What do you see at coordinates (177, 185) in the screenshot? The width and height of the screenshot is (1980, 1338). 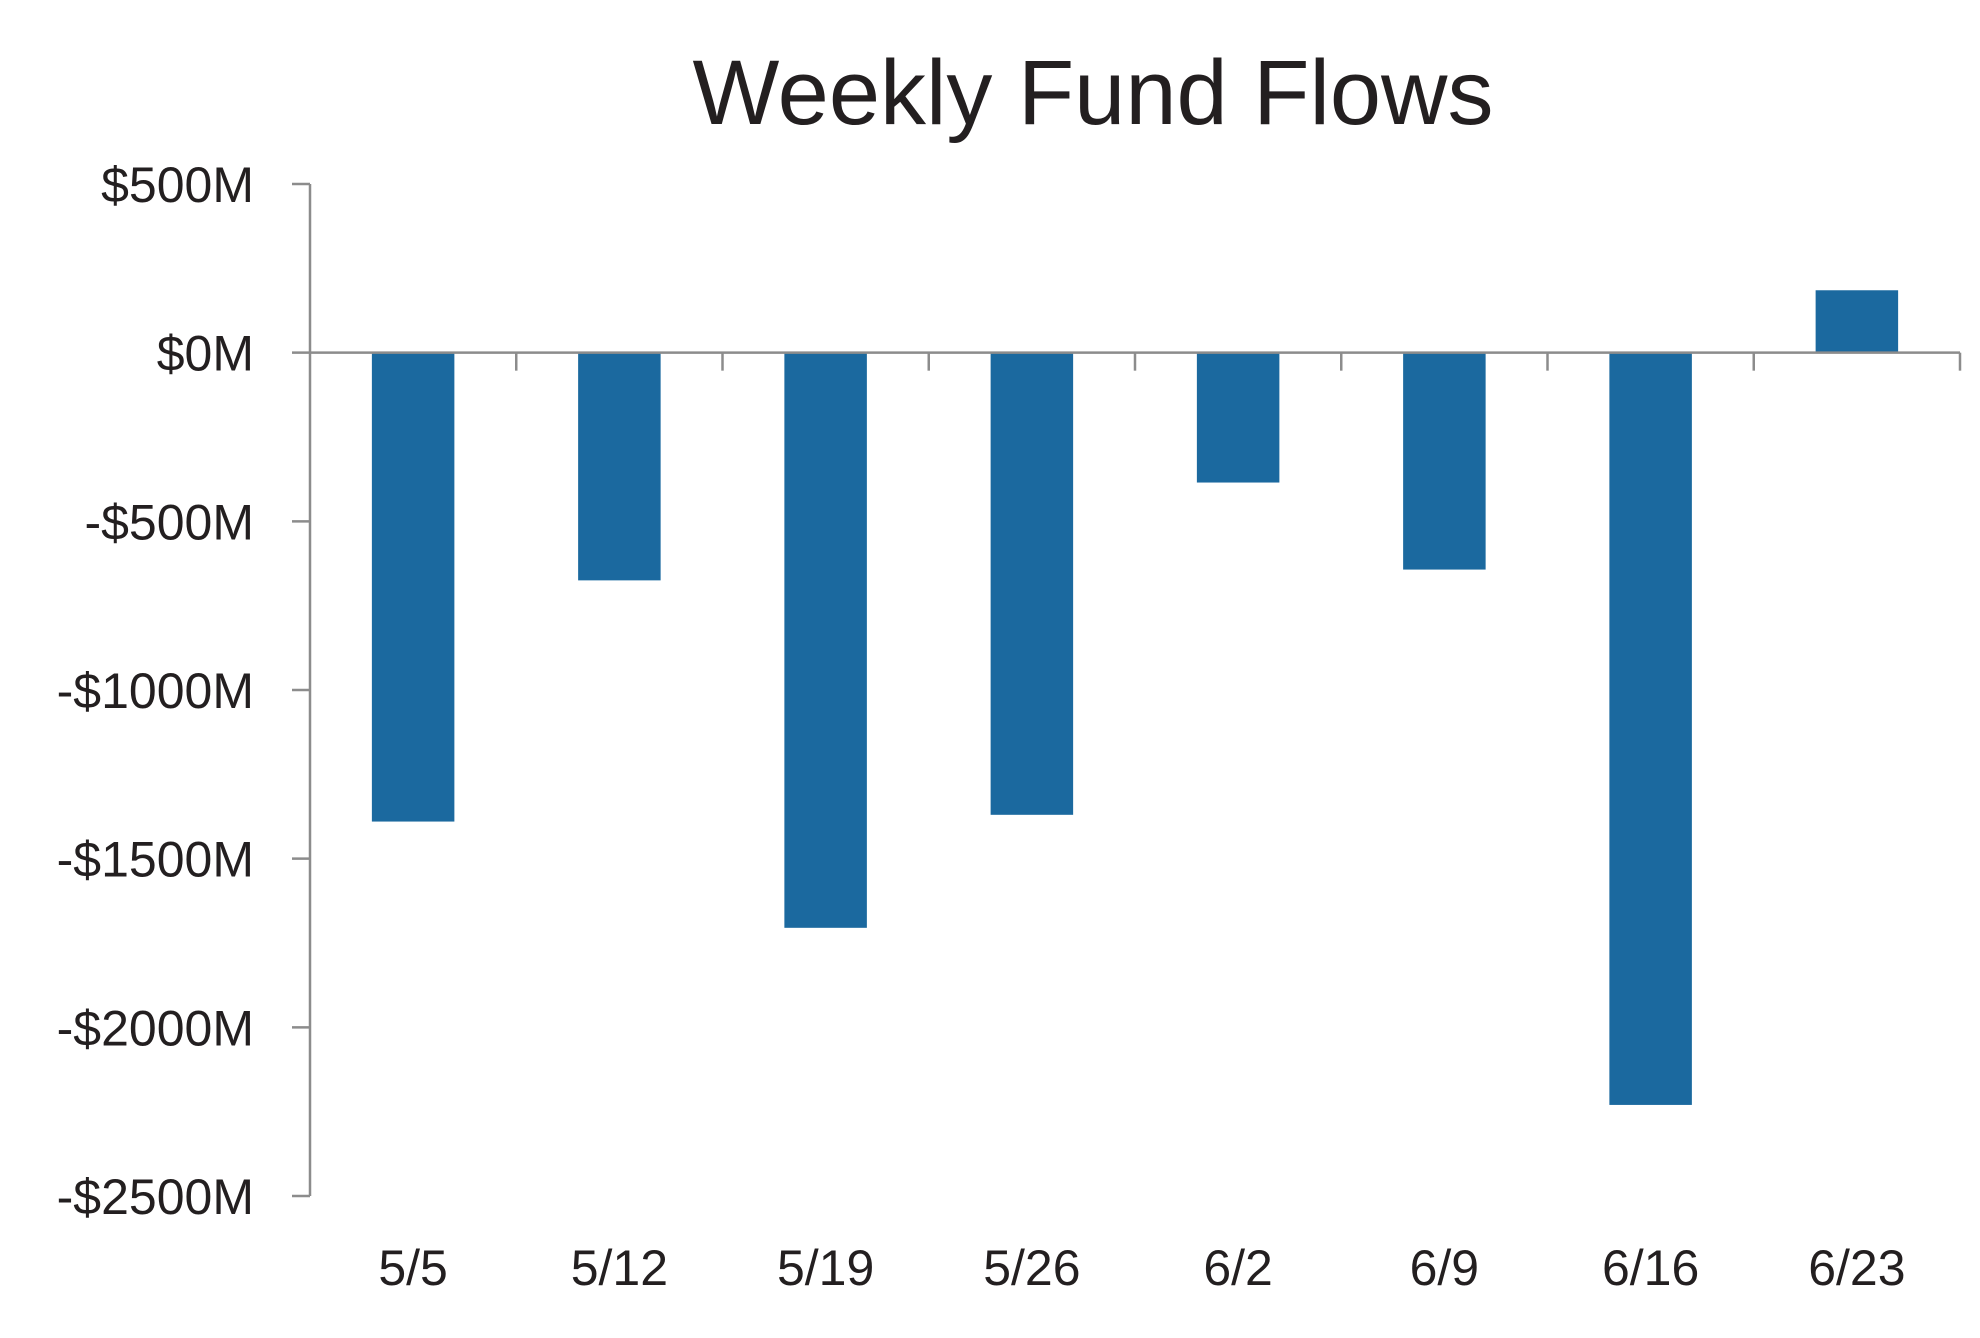 I see `y-tick-label: $500M` at bounding box center [177, 185].